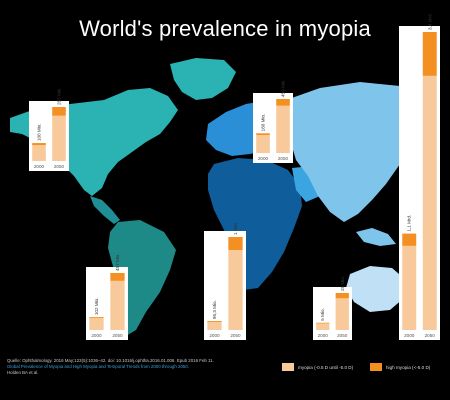 Image resolution: width=450 pixels, height=400 pixels. What do you see at coordinates (214, 309) in the screenshot?
I see `data-label: 95,3 Mio.` at bounding box center [214, 309].